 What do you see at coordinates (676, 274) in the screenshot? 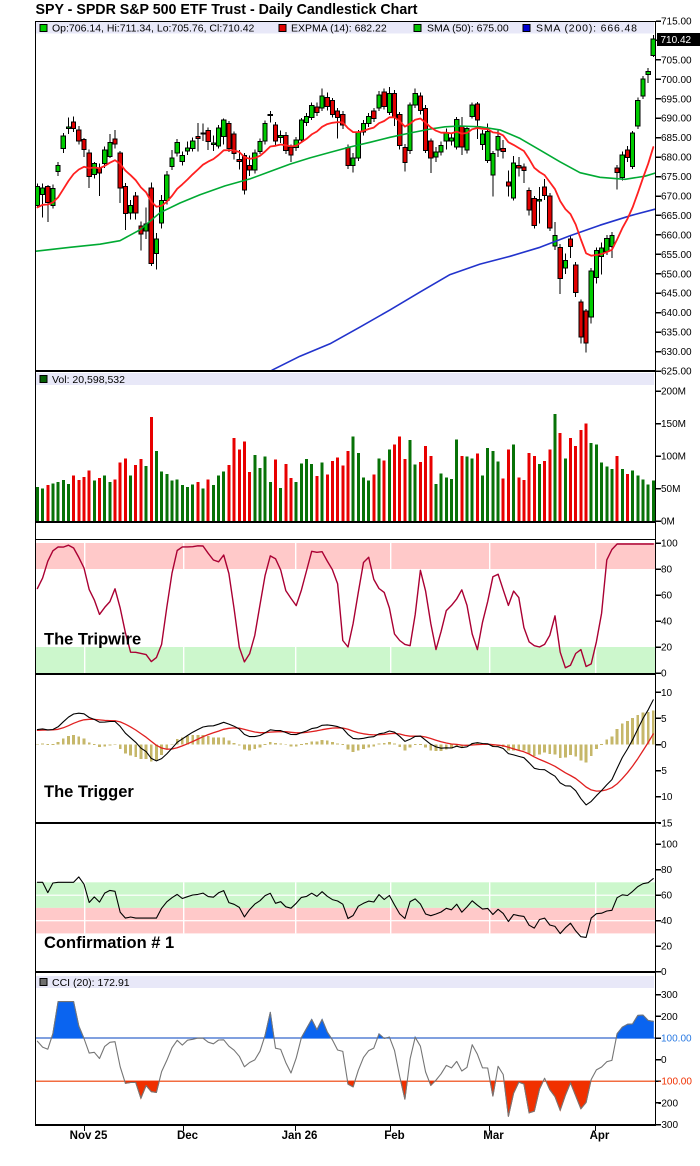
I see `svg-text: 650.00` at bounding box center [676, 274].